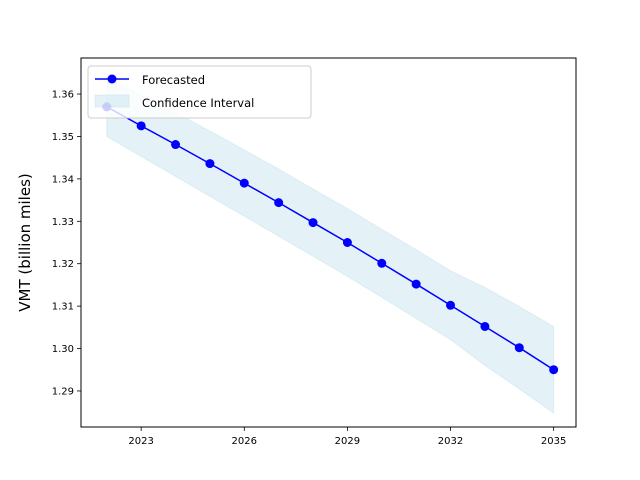 The width and height of the screenshot is (640, 480). What do you see at coordinates (347, 441) in the screenshot?
I see `x-tick-label: 2029` at bounding box center [347, 441].